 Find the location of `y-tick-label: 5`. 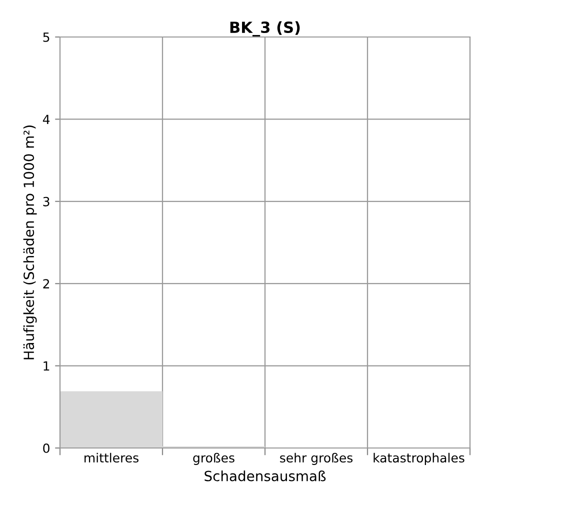

y-tick-label: 5 is located at coordinates (46, 37).